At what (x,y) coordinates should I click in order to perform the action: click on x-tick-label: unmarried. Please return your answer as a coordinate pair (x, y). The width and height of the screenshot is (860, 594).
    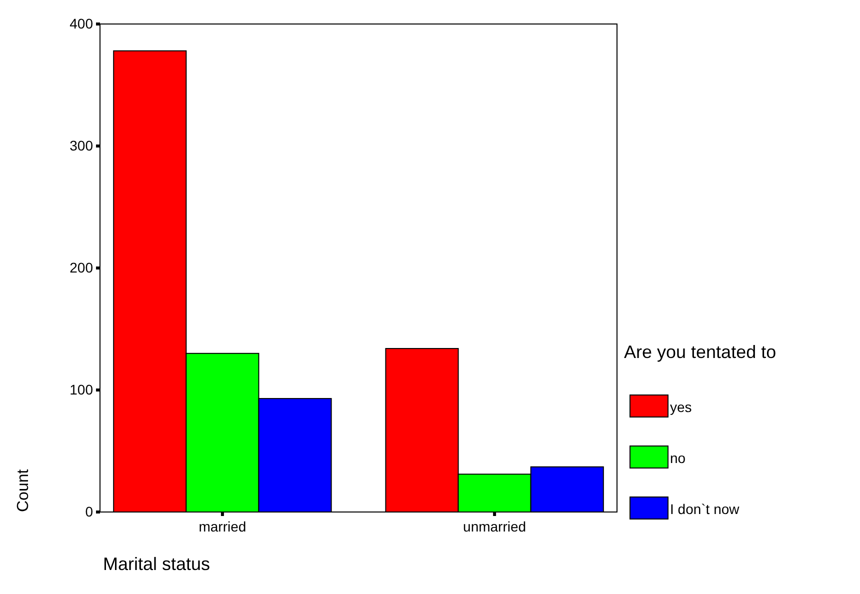
    Looking at the image, I should click on (494, 526).